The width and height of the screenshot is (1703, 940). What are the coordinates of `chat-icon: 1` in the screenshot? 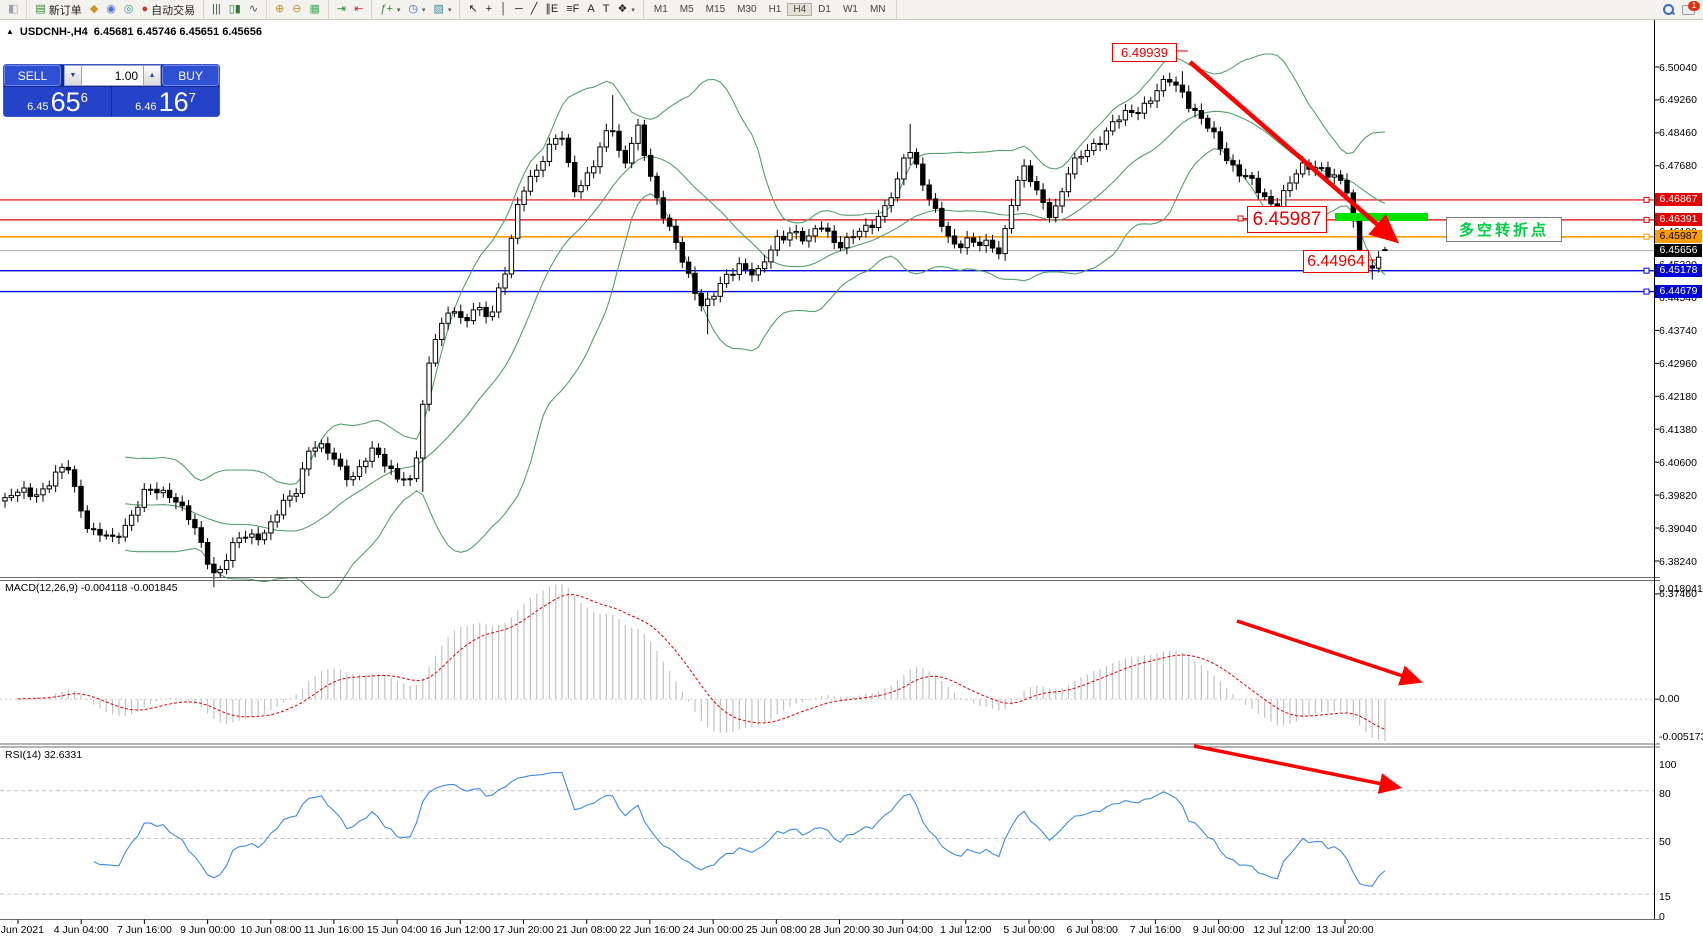 It's located at (1691, 8).